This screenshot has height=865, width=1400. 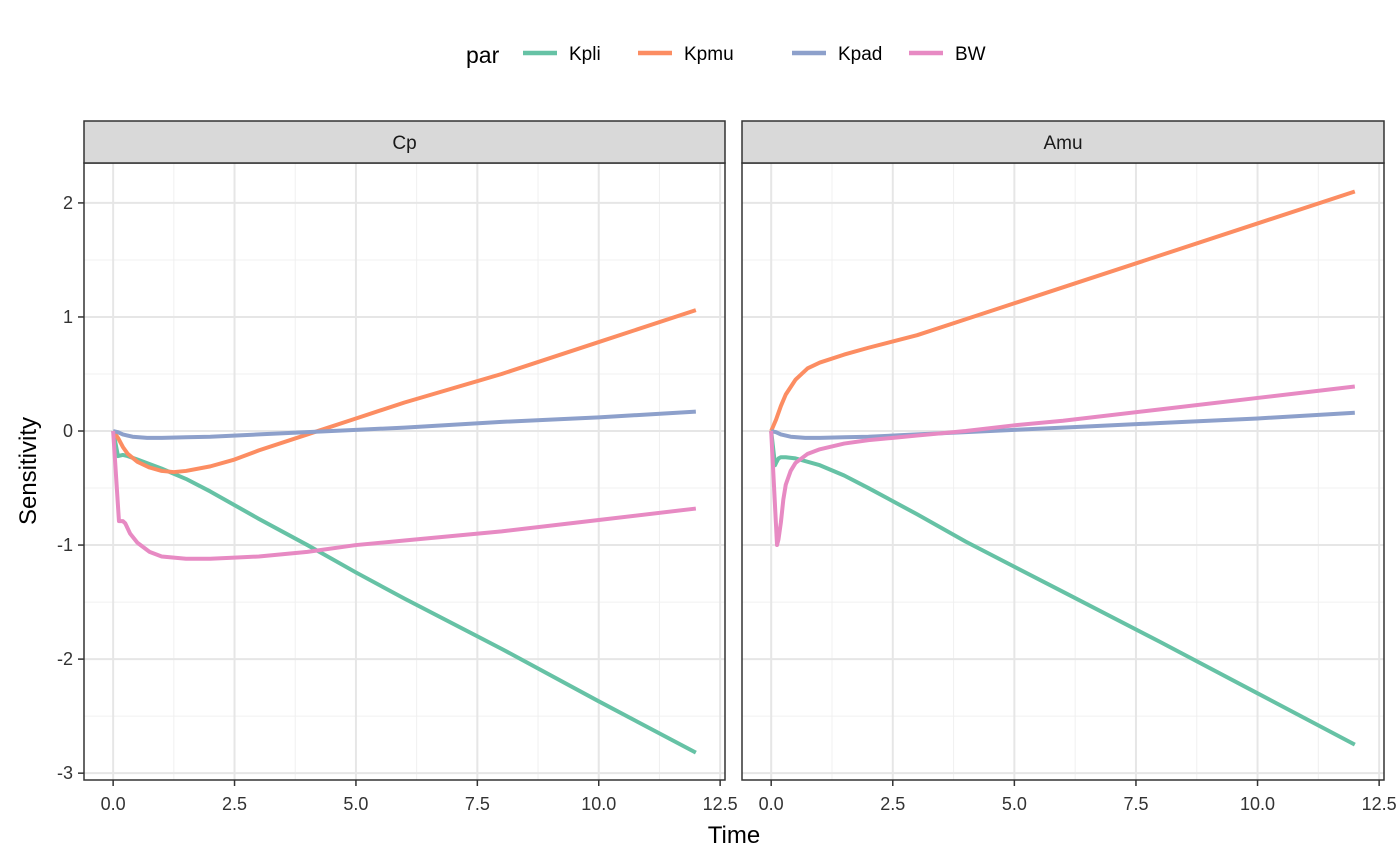 I want to click on facet-strip-label: Amu, so click(x=1062, y=143).